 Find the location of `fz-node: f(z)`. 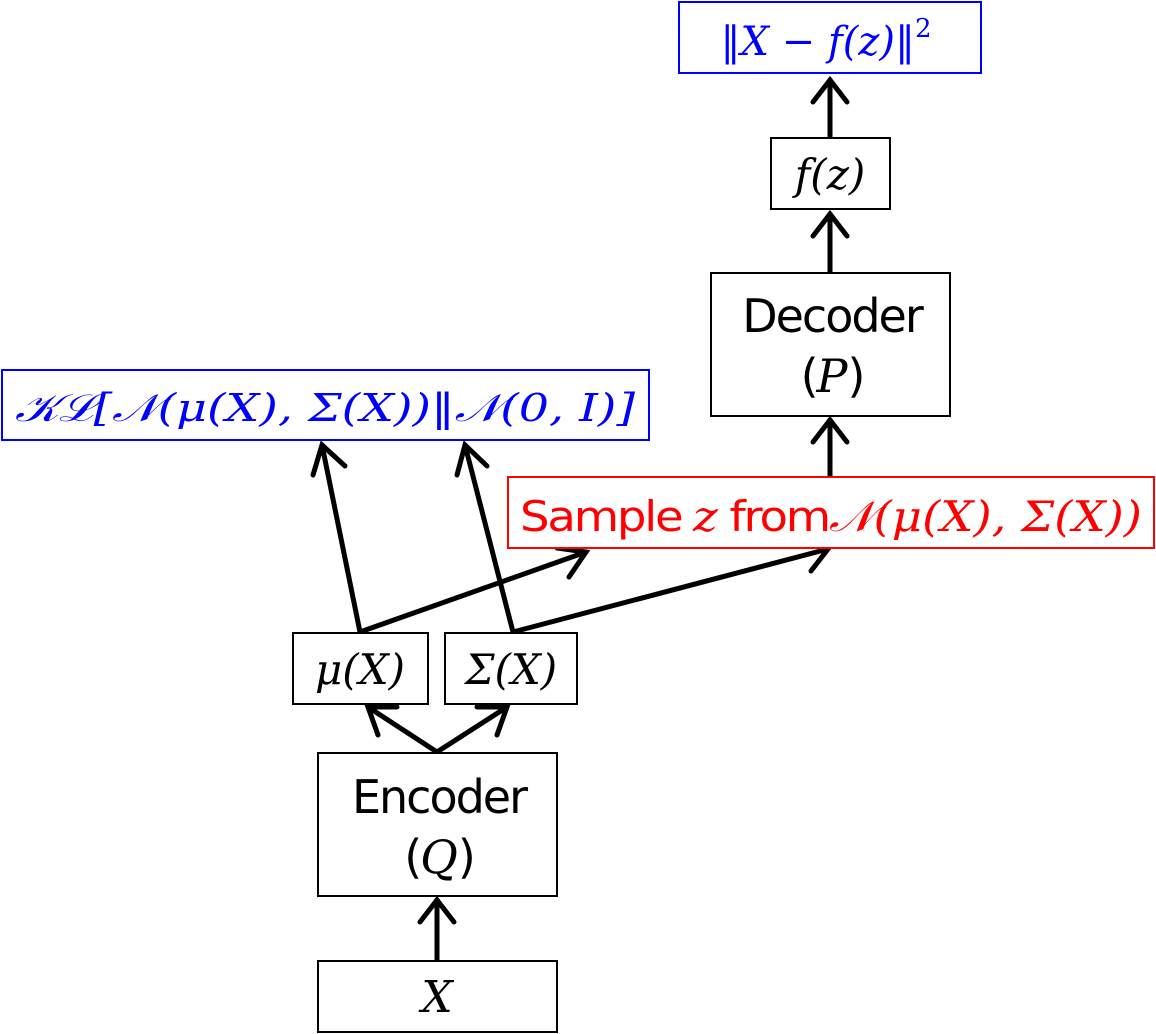

fz-node: f(z) is located at coordinates (830, 173).